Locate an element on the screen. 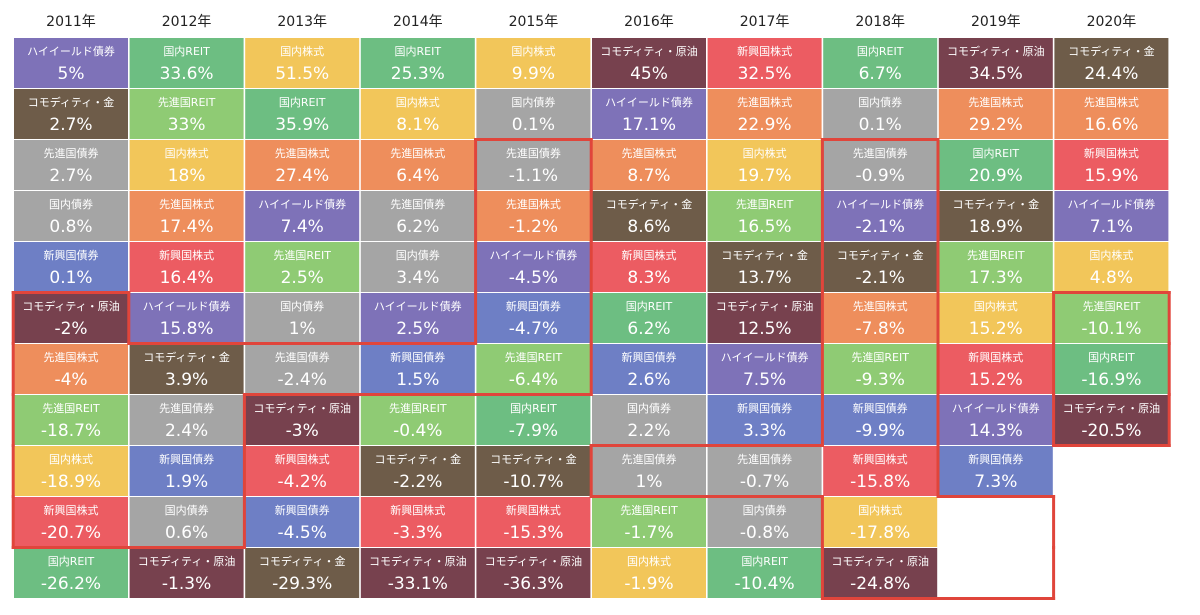 This screenshot has width=1200, height=615. return-value-label: -7.8% is located at coordinates (880, 329).